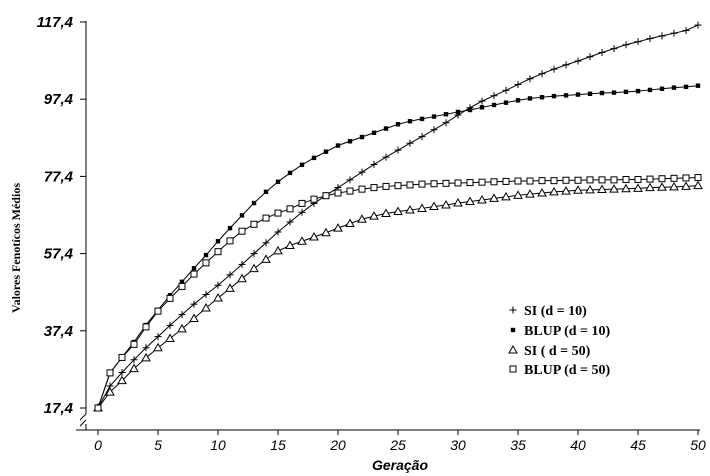  I want to click on y-tick-label: 17,4, so click(59, 408).